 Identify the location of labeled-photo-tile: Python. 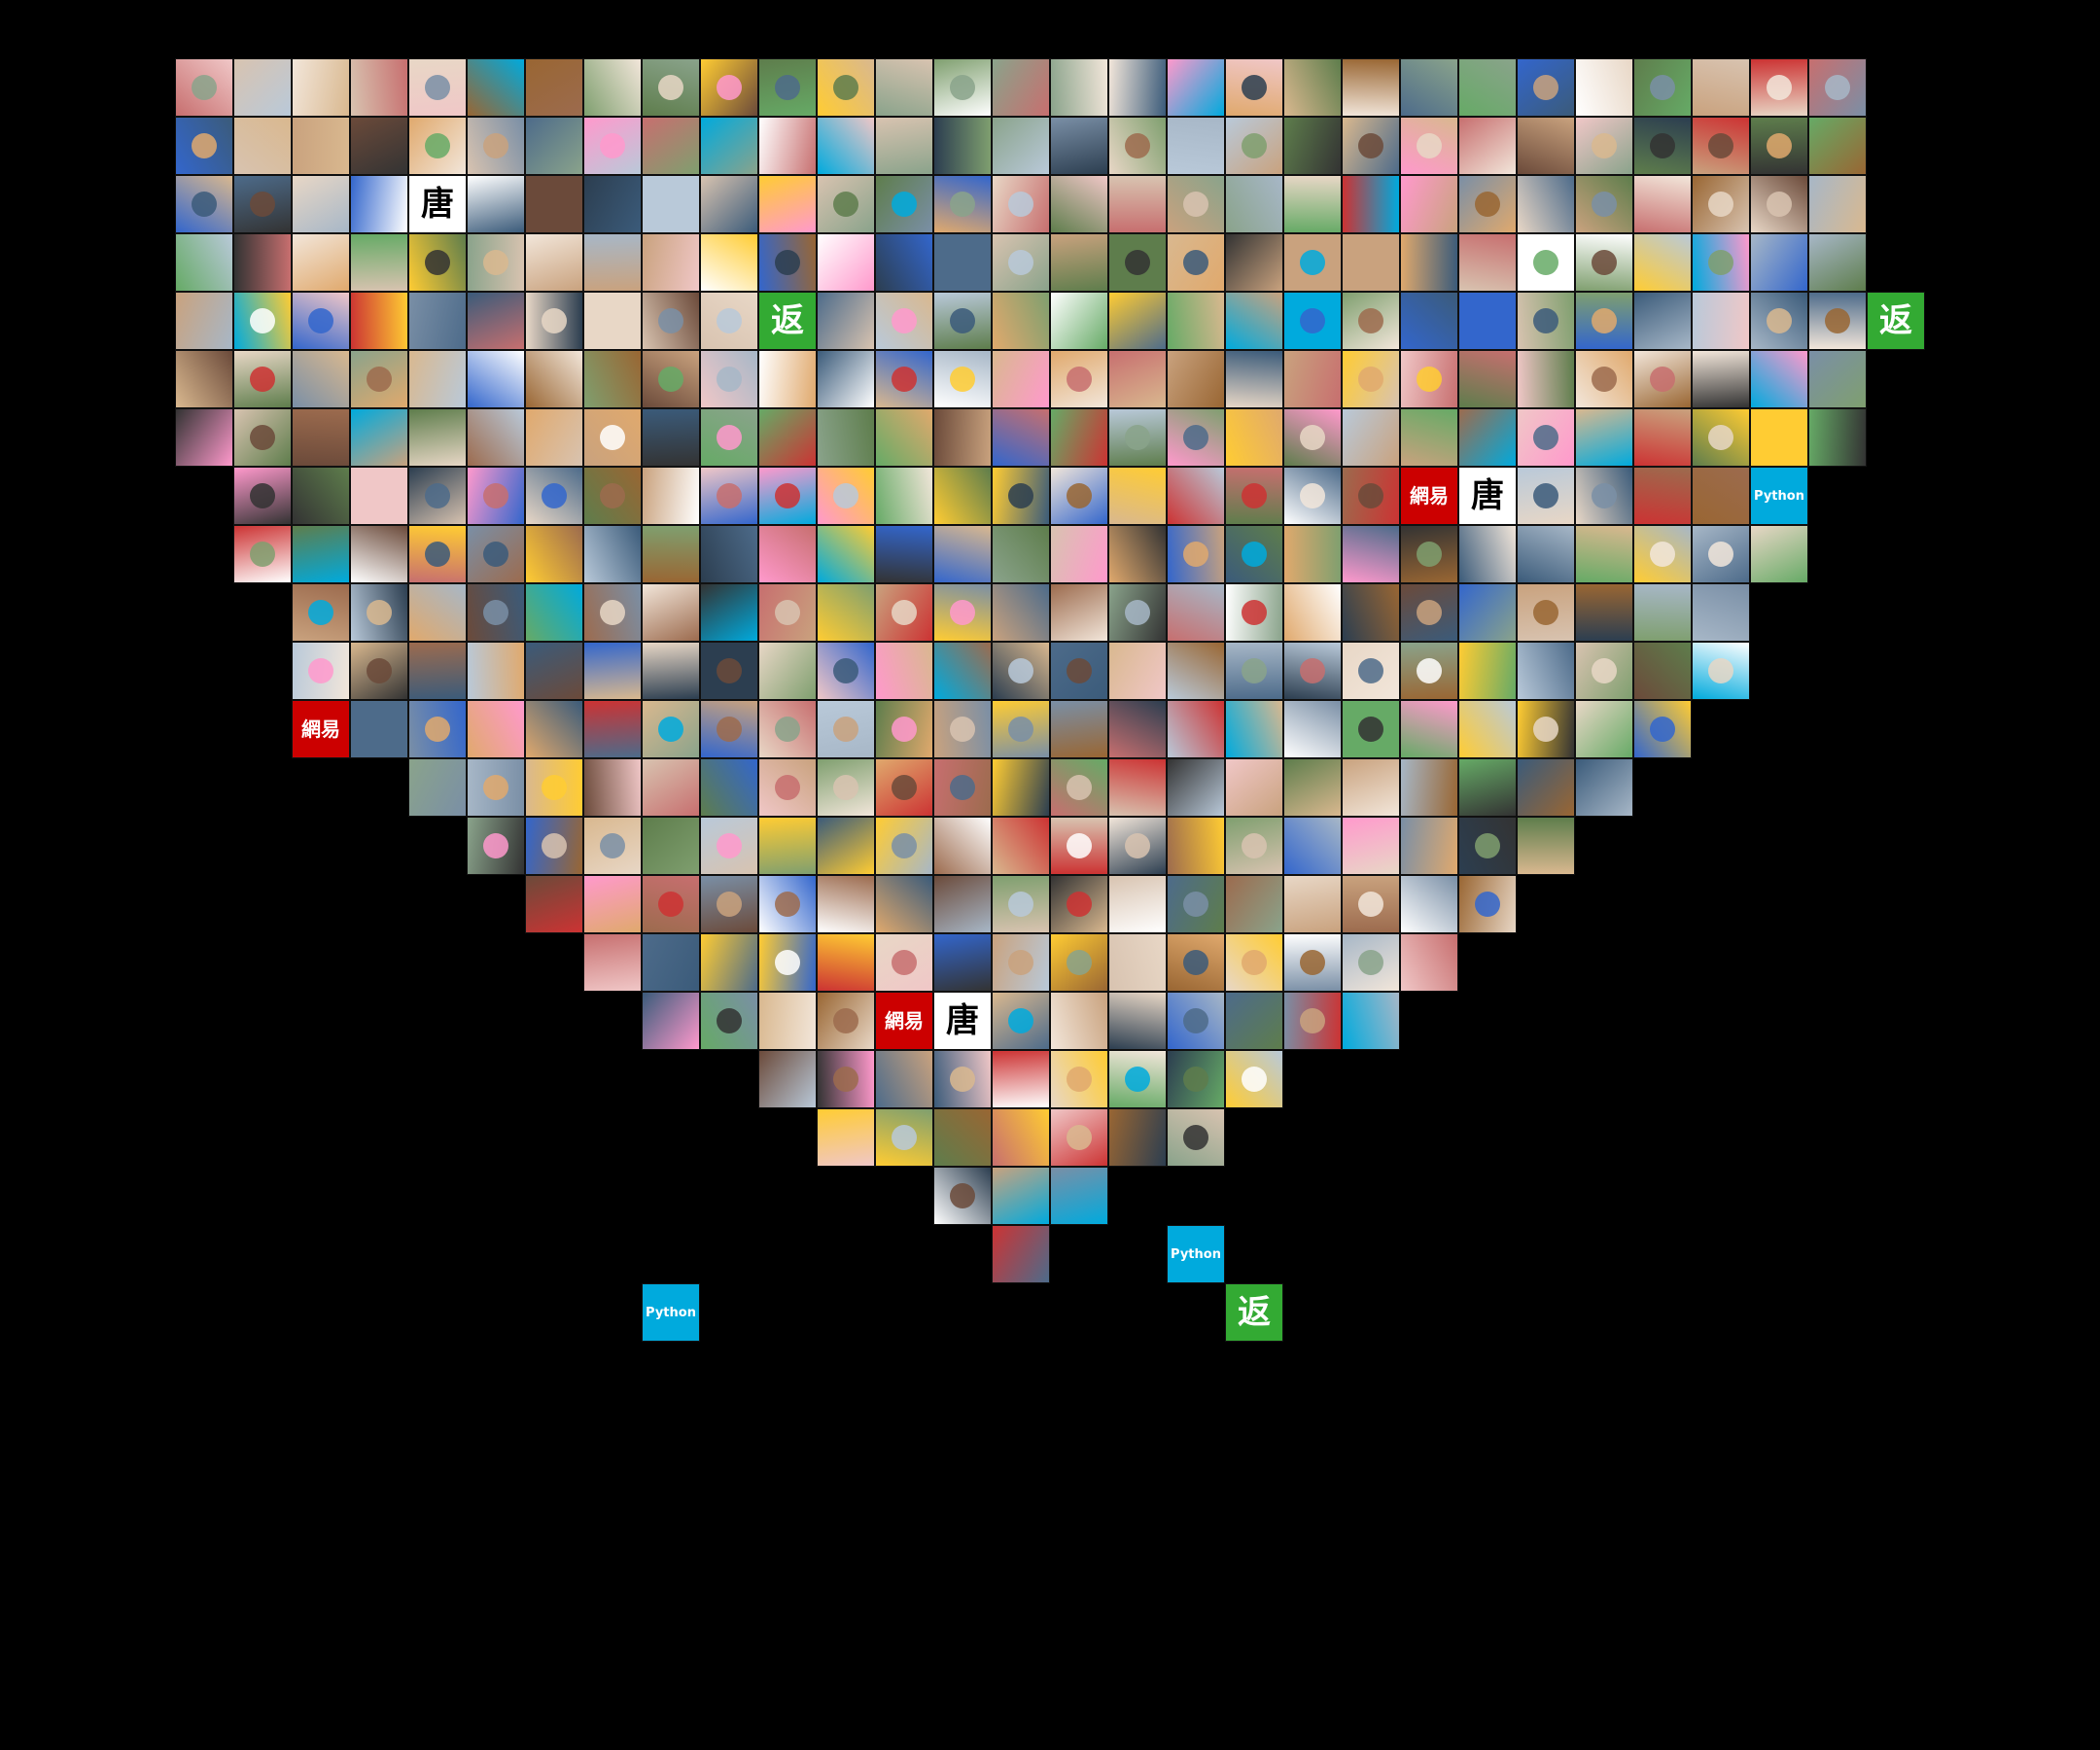
(671, 1312).